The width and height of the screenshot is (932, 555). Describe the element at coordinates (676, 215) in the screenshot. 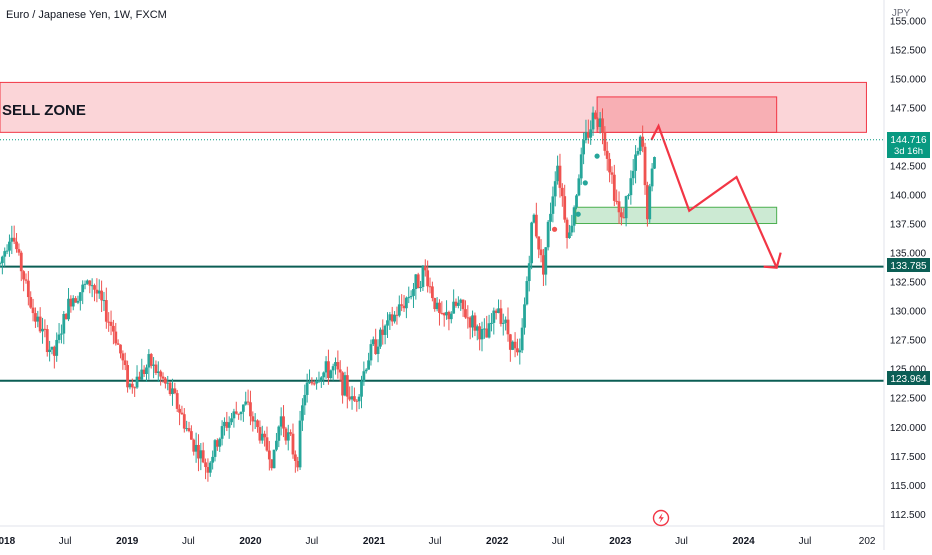

I see `support-box` at that location.